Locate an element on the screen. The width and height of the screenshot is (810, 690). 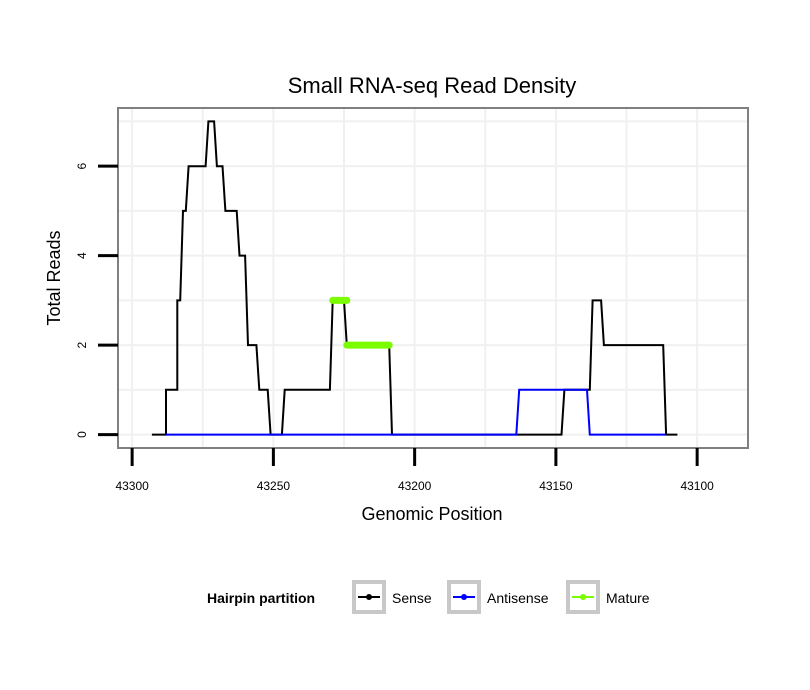
legend-key-sense: Sense is located at coordinates (392, 597).